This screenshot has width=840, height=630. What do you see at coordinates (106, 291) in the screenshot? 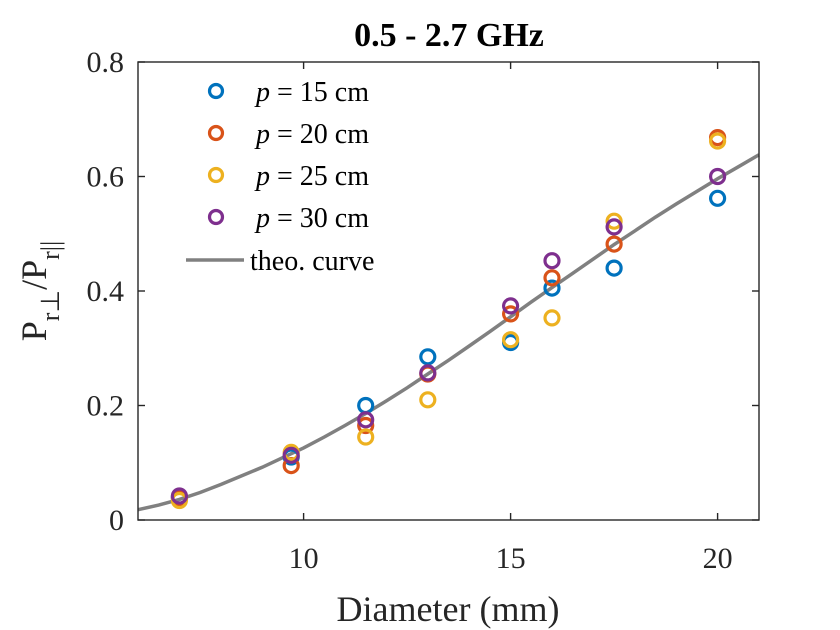
I see `y-tick-label: 0.4` at bounding box center [106, 291].